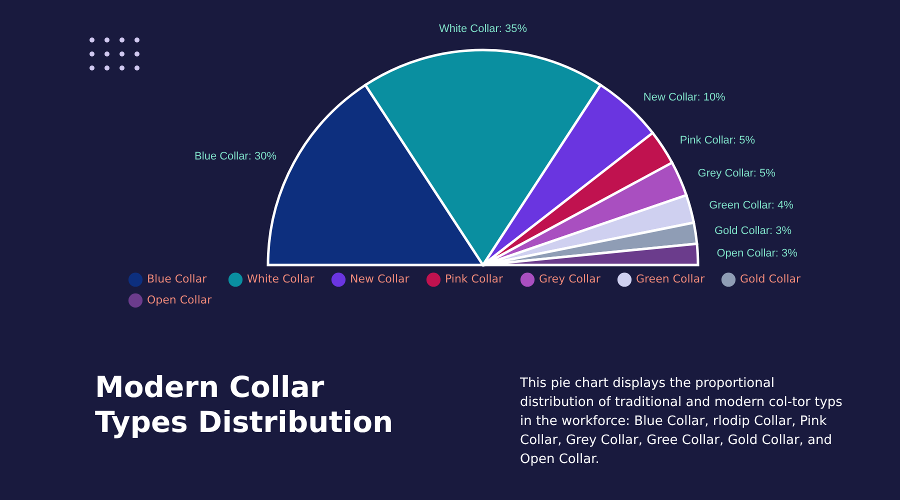  What do you see at coordinates (380, 279) in the screenshot?
I see `legend-label: New Collar` at bounding box center [380, 279].